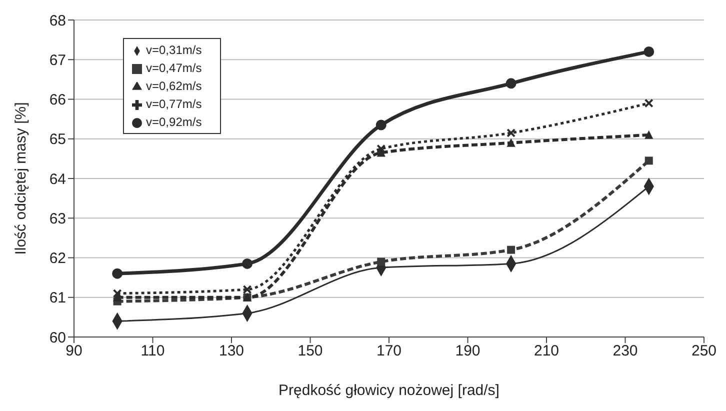 Image resolution: width=726 pixels, height=411 pixels. Describe the element at coordinates (547, 351) in the screenshot. I see `x-tick-label: 210` at that location.